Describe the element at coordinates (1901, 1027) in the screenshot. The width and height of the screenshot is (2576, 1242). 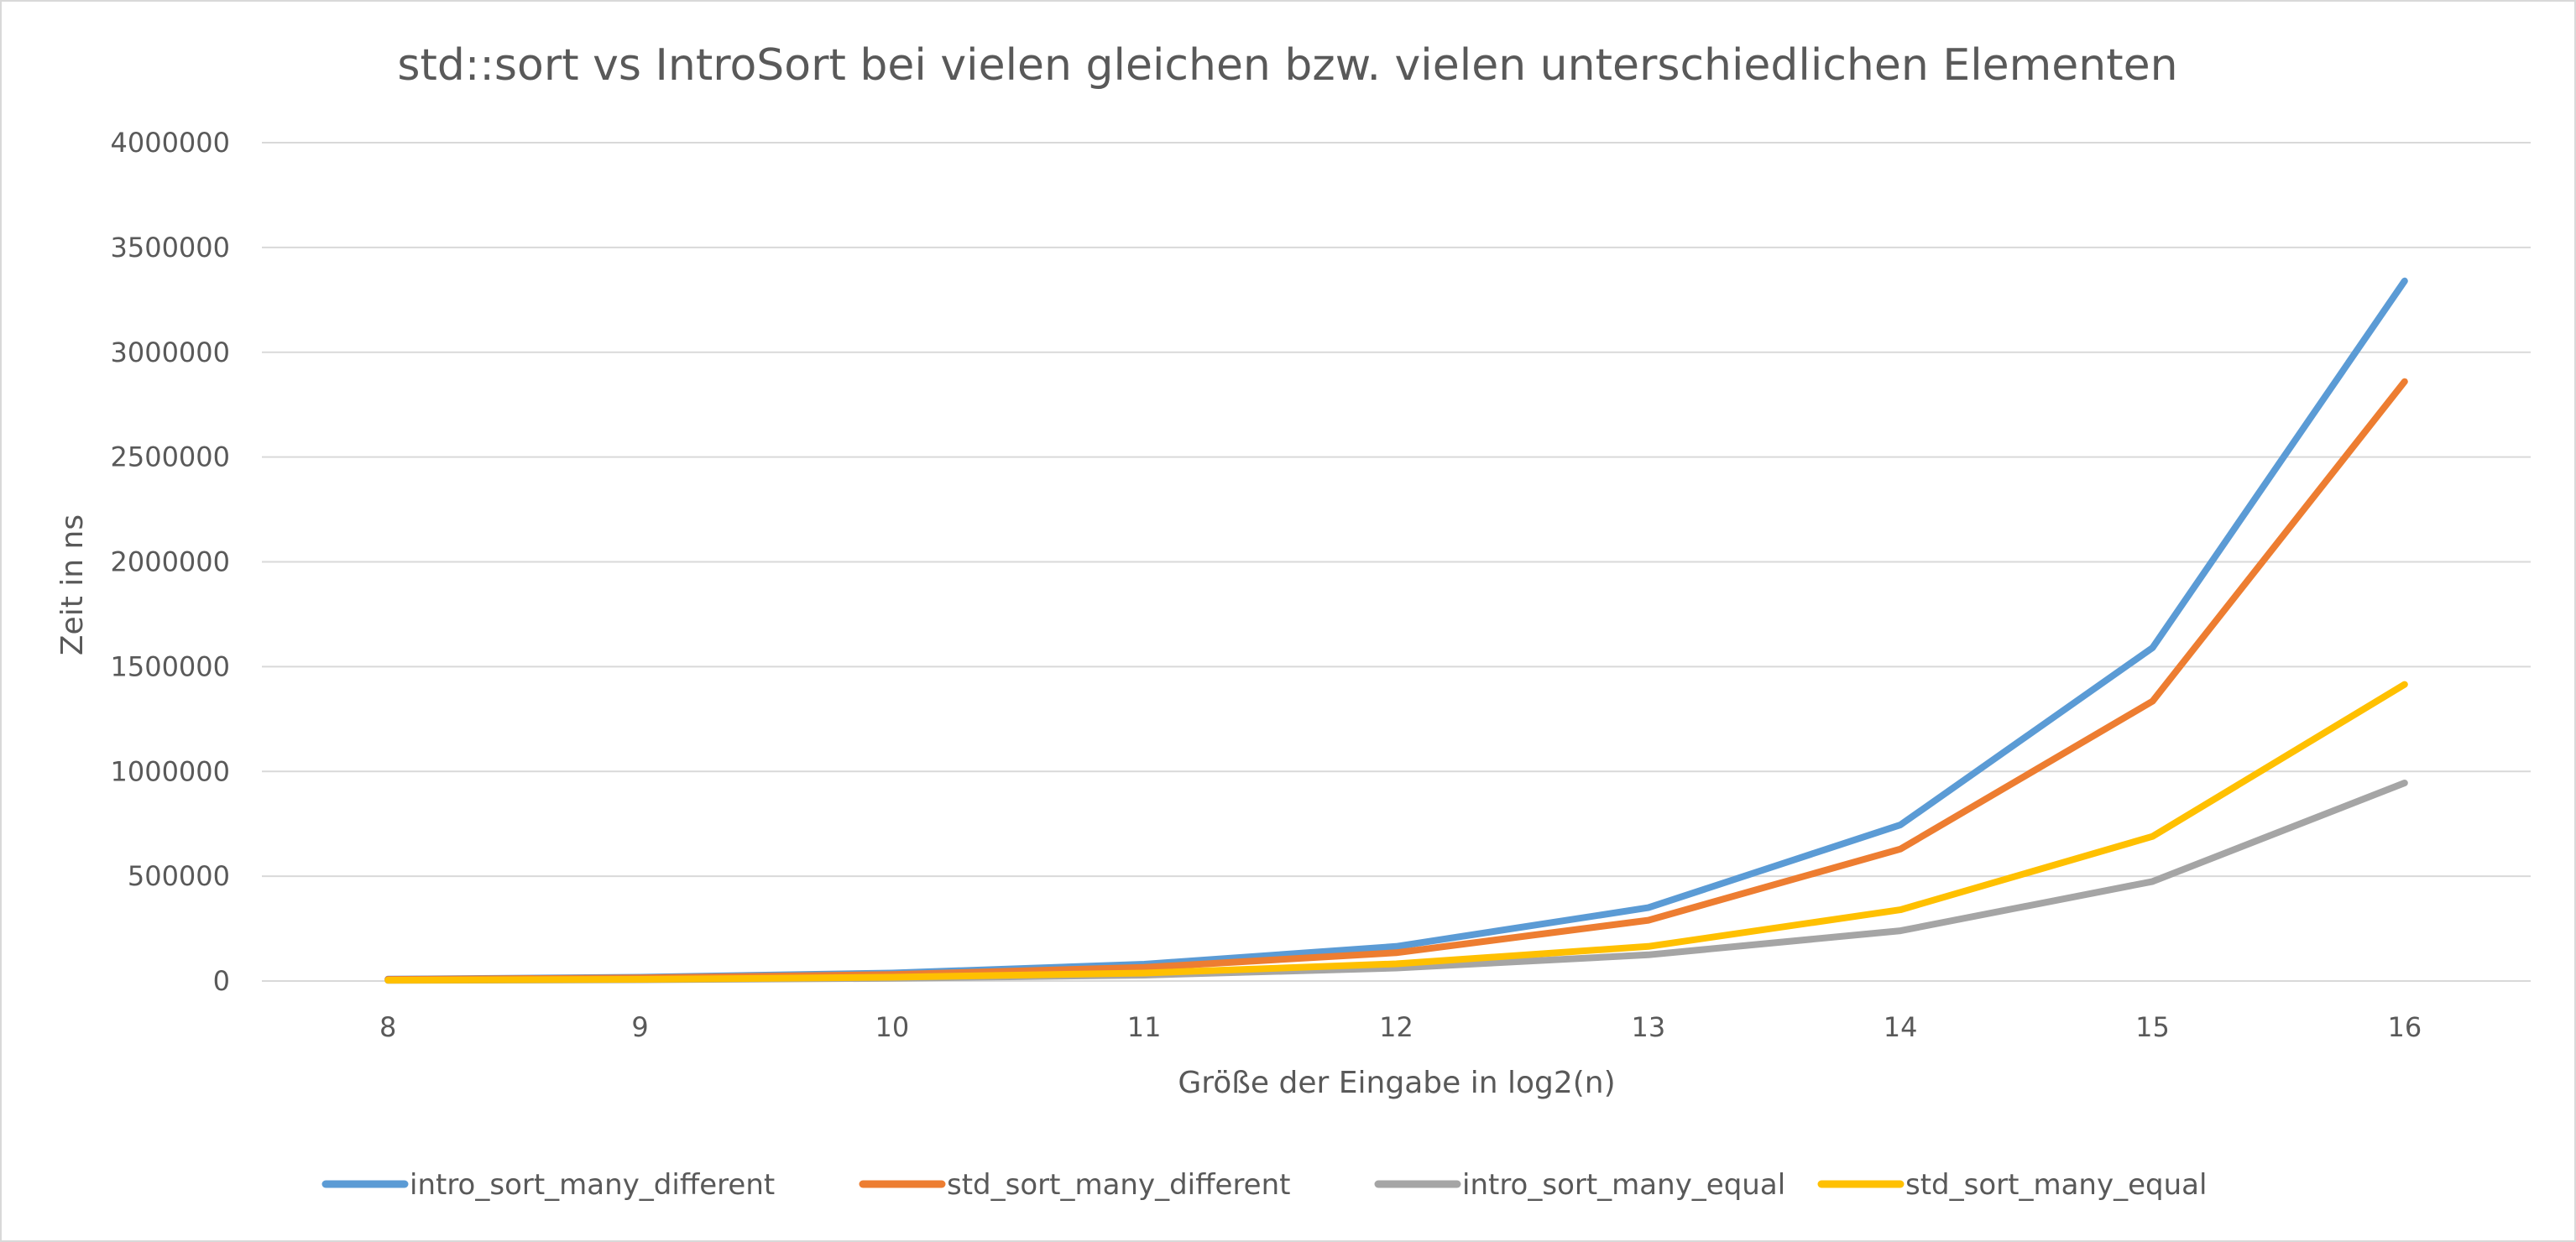
I see `x-tick-label: 14` at that location.